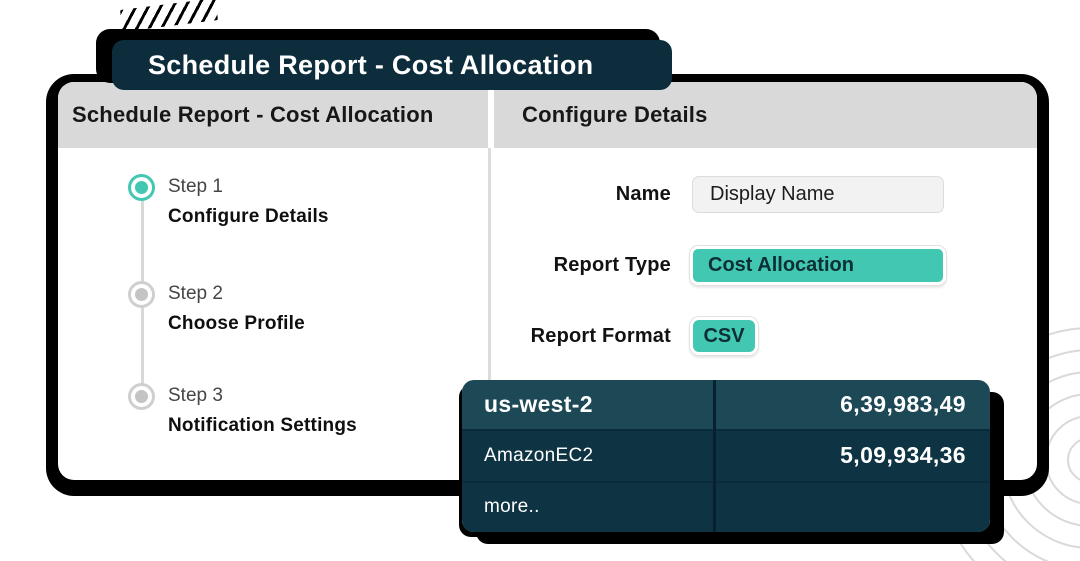 The height and width of the screenshot is (561, 1080). Describe the element at coordinates (726, 506) in the screenshot. I see `table-row: more..` at that location.